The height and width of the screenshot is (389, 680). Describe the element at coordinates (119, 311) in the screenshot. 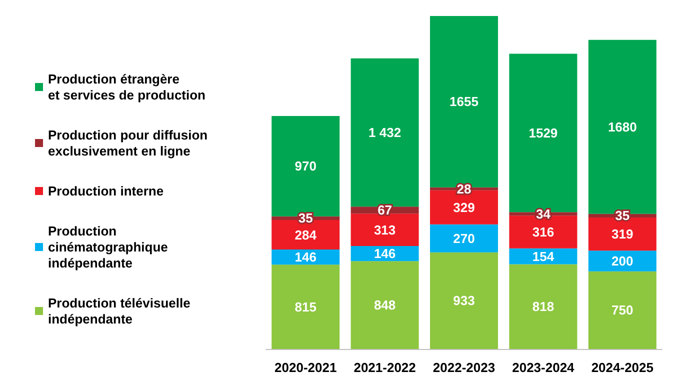

I see `legend-label: Production télévisuelle indépendante` at that location.